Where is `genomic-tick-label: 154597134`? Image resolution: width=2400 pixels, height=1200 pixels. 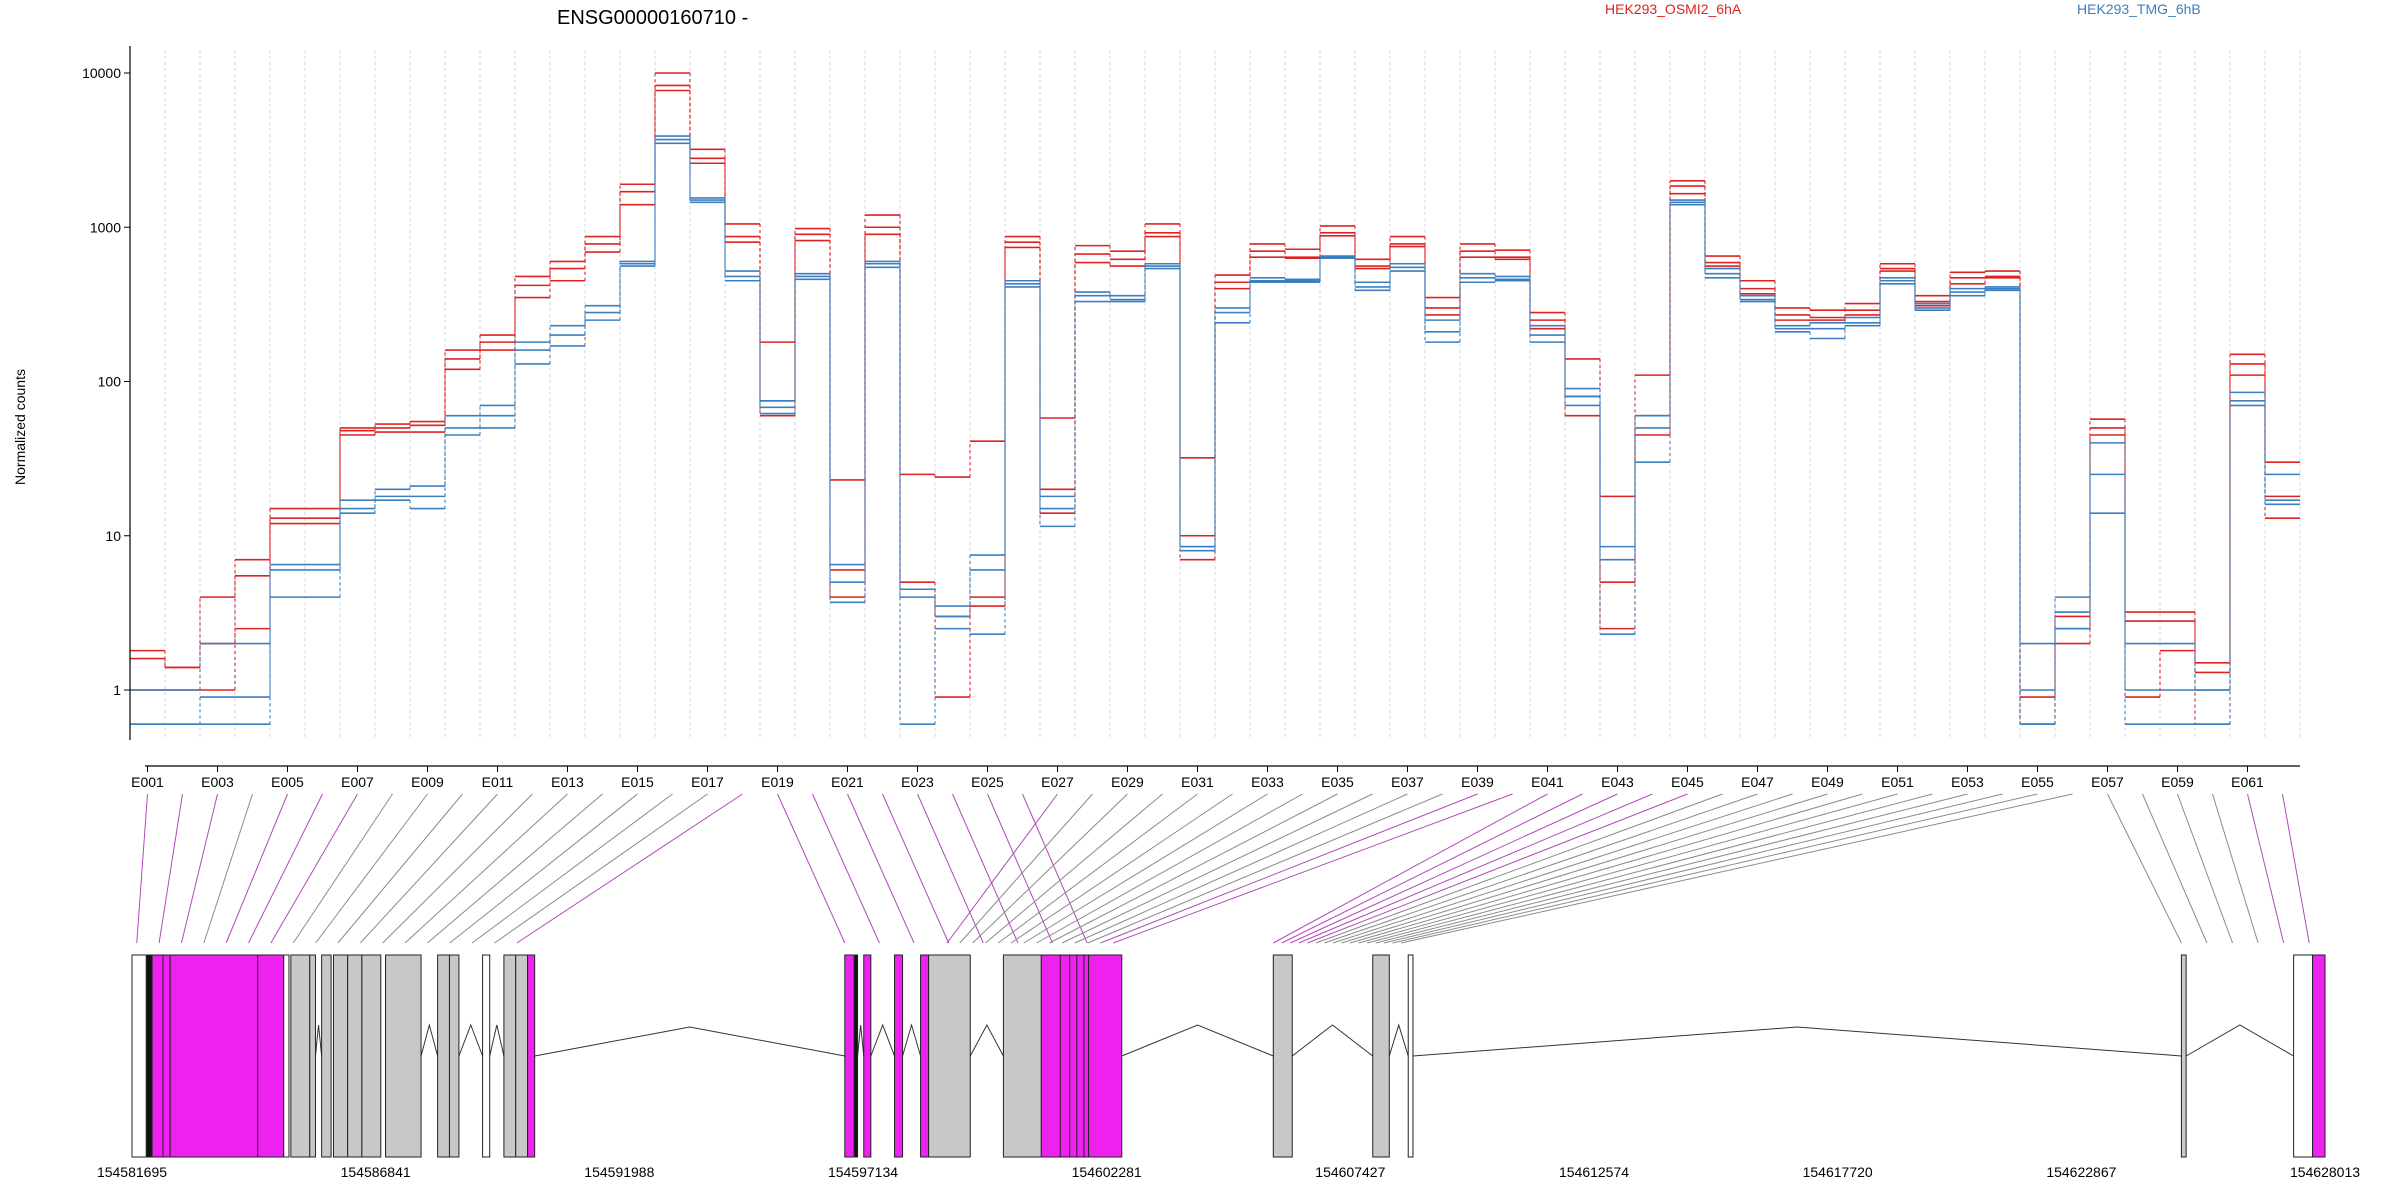 genomic-tick-label: 154597134 is located at coordinates (863, 1172).